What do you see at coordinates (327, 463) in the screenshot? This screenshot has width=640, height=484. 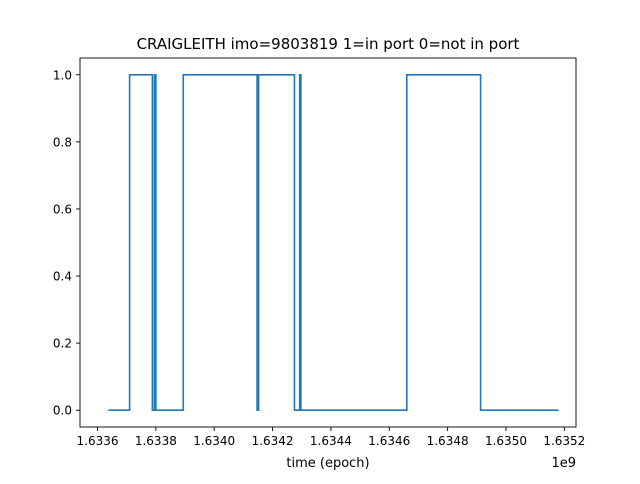 I see `x-axis-label: time (epoch)` at bounding box center [327, 463].